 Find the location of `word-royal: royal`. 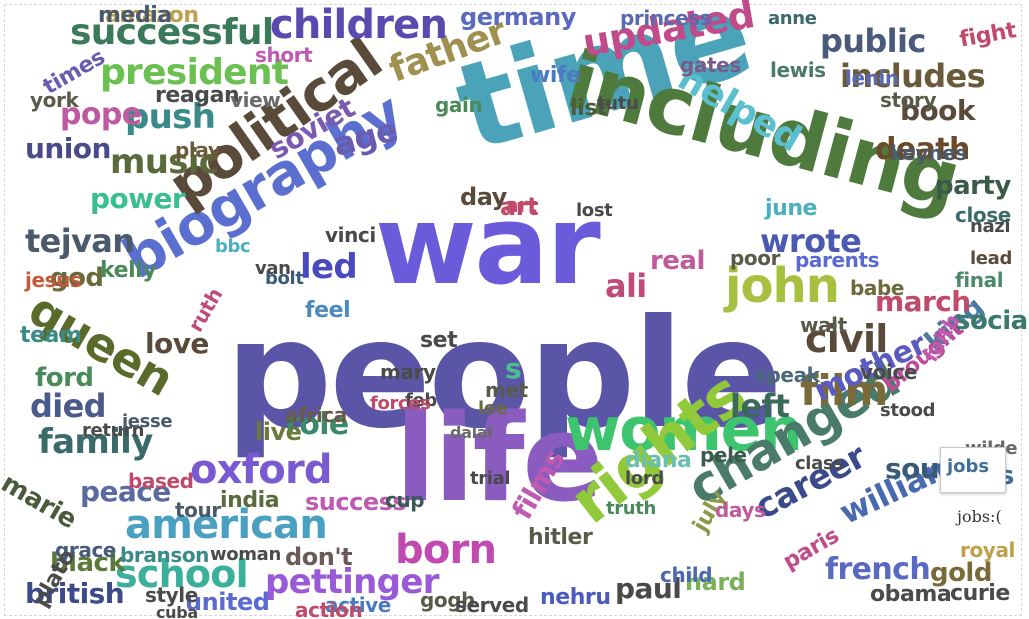

word-royal: royal is located at coordinates (987, 550).